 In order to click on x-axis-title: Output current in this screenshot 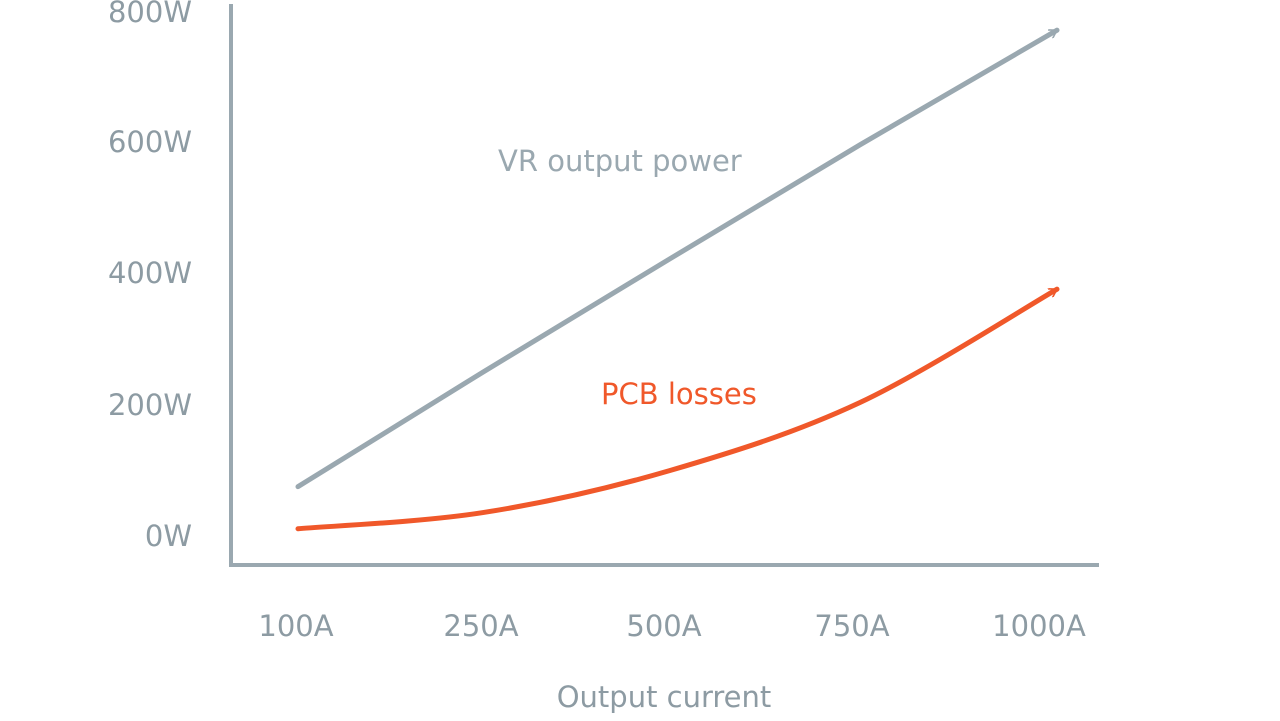, I will do `click(664, 697)`.